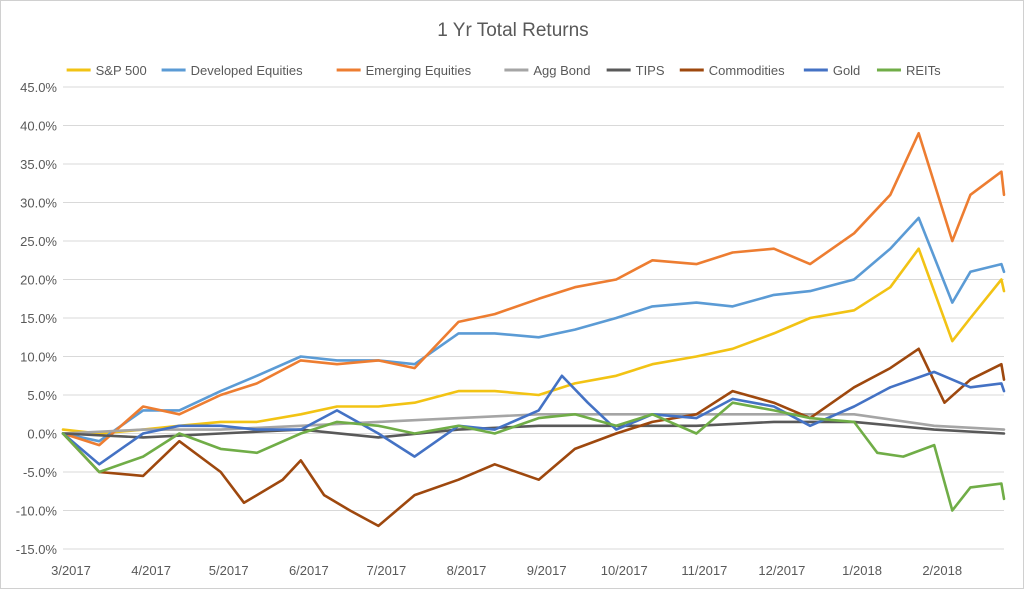  What do you see at coordinates (387, 570) in the screenshot?
I see `x-tick-label: 7/2017` at bounding box center [387, 570].